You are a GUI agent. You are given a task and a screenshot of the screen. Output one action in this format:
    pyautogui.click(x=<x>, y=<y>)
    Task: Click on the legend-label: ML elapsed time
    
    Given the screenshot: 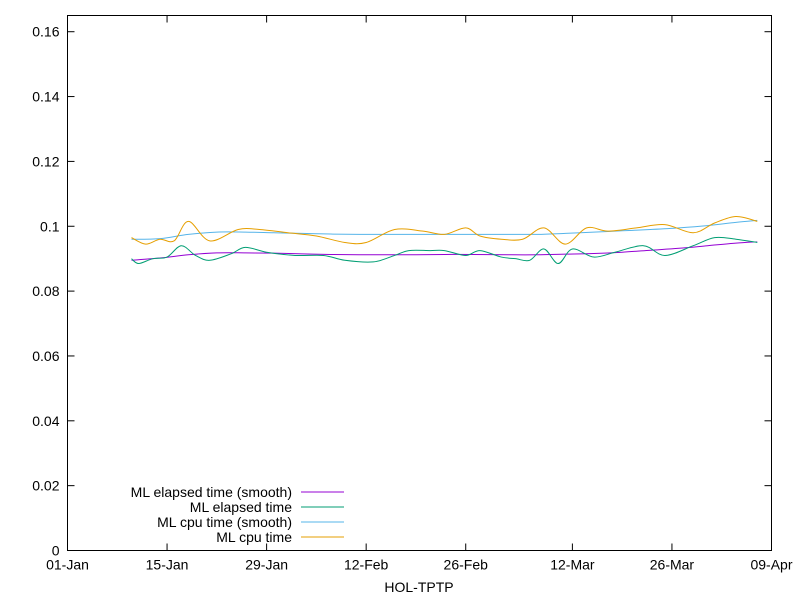 What is the action you would take?
    pyautogui.click(x=241, y=507)
    